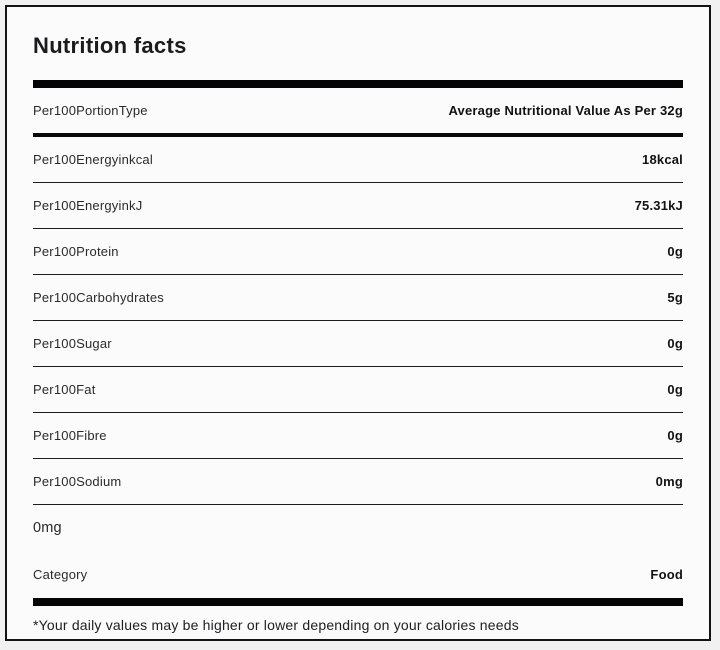  Describe the element at coordinates (358, 252) in the screenshot. I see `table-row: Per100Protein 0g` at that location.